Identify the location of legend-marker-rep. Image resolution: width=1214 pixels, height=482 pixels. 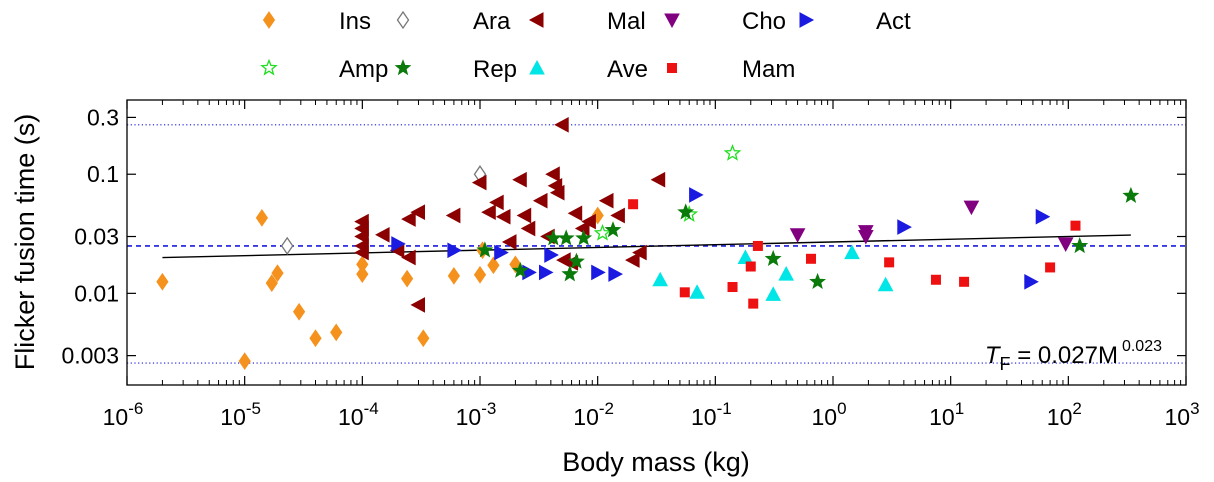
(403, 67).